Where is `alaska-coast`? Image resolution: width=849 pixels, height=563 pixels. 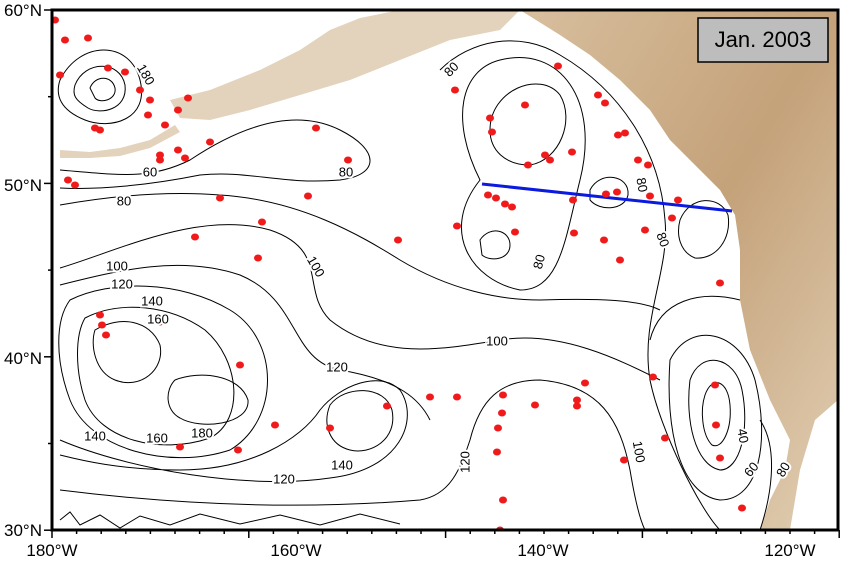 alaska-coast is located at coordinates (345, 65).